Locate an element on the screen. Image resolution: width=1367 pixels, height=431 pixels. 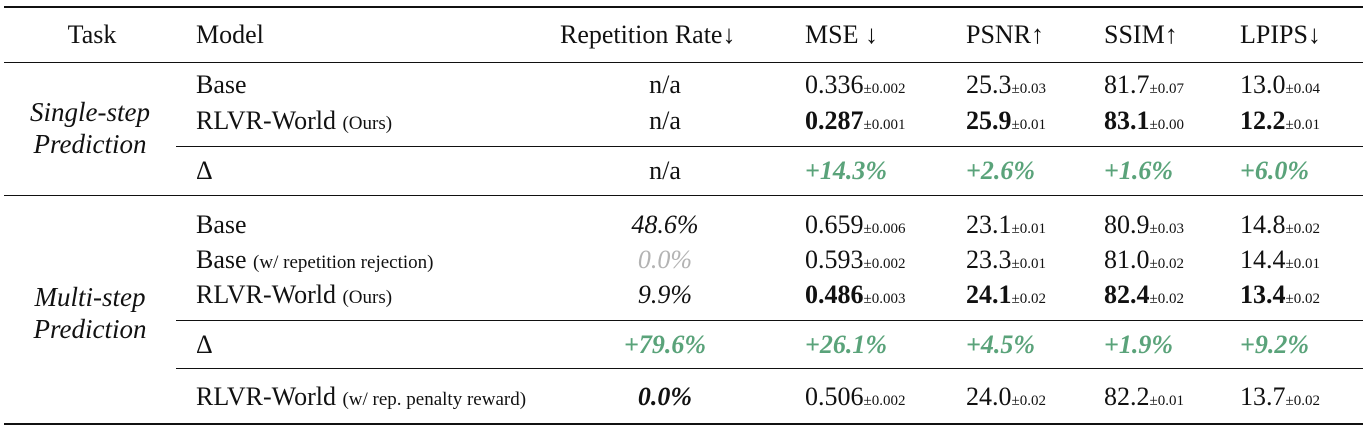
top-rule is located at coordinates (683, 7).